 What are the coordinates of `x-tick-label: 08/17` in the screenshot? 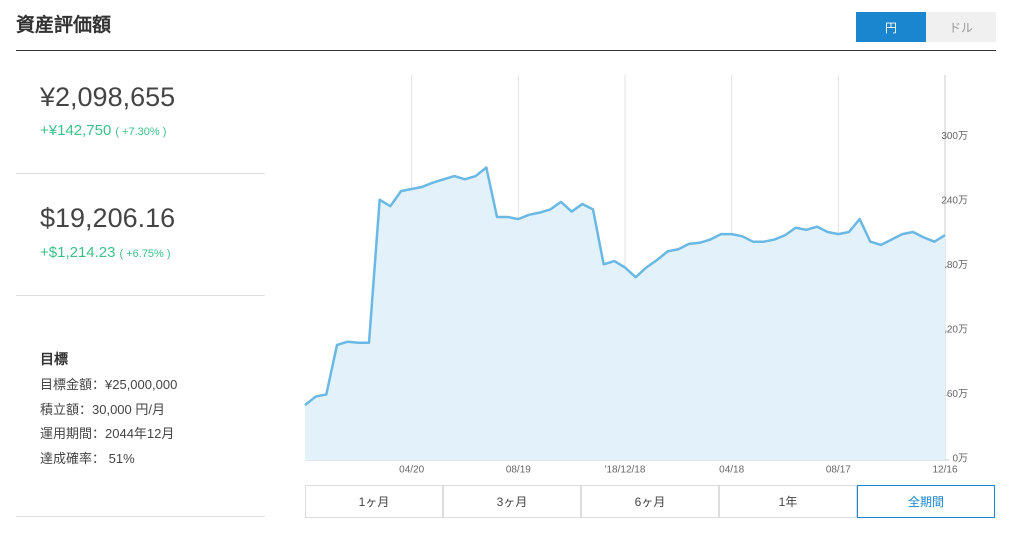 It's located at (838, 470).